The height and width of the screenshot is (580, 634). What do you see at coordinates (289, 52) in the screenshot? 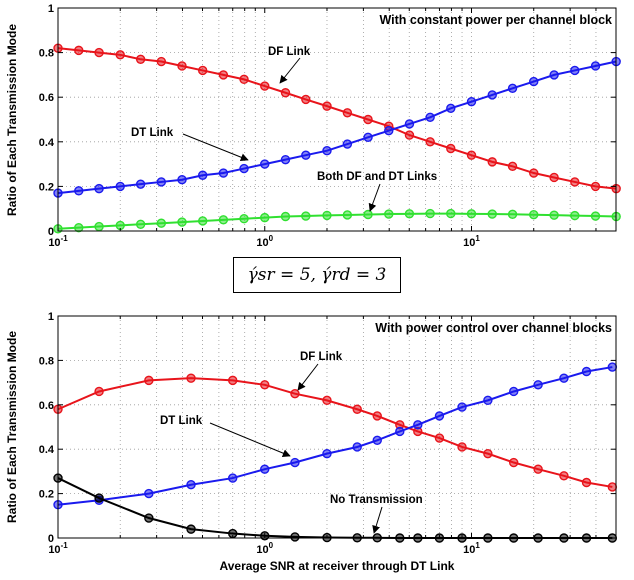
I see `top-df-link-label: DF Link` at bounding box center [289, 52].